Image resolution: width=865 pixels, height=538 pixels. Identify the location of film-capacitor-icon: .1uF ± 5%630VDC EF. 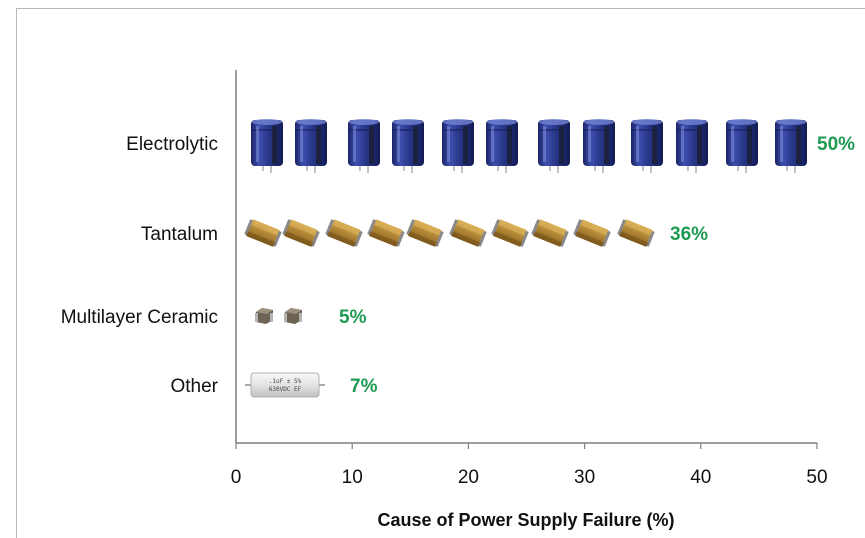
(285, 385).